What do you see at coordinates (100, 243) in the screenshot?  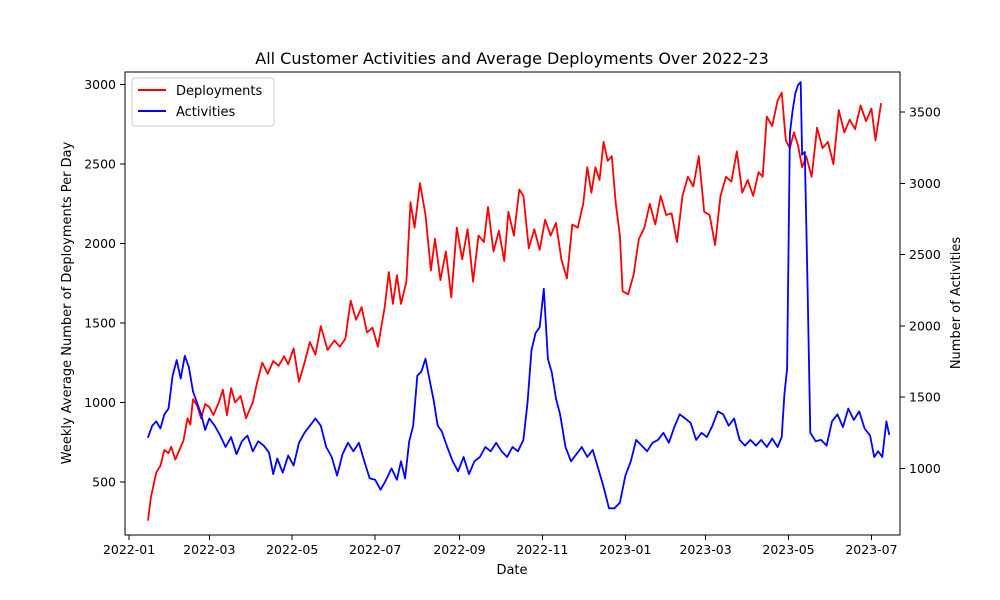 I see `y-left-tick-label-2000: 2000` at bounding box center [100, 243].